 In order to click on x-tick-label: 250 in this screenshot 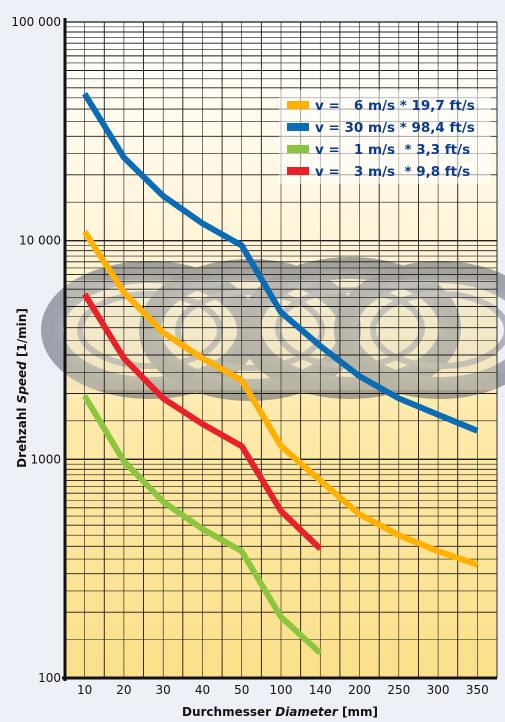, I will do `click(398, 690)`.